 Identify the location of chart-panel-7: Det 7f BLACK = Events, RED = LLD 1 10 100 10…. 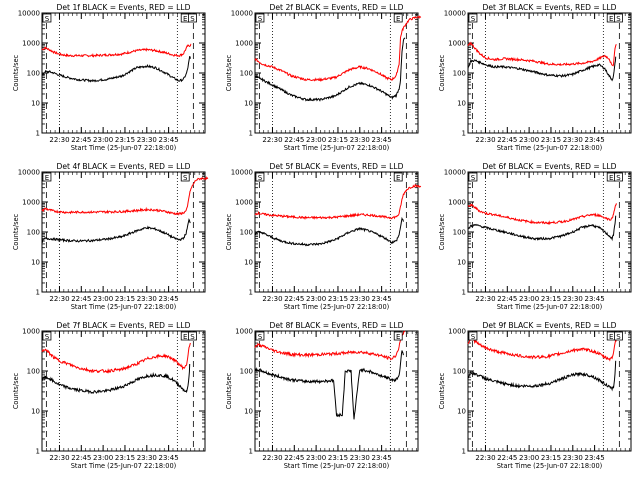
(109, 395).